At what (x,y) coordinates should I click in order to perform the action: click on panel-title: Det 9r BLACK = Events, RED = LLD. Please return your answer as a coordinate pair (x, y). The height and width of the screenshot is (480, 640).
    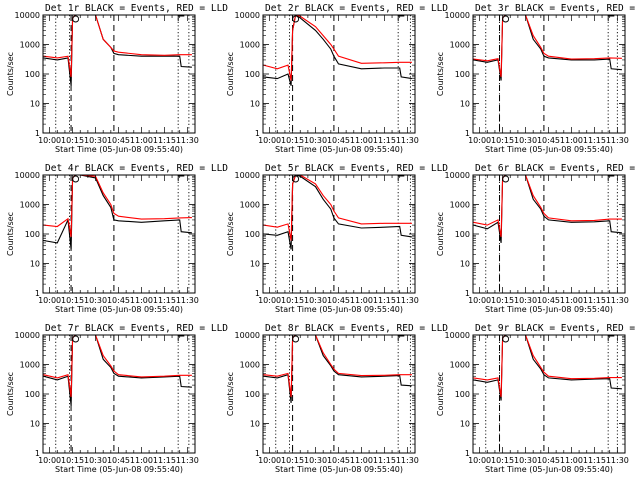
    Looking at the image, I should click on (557, 328).